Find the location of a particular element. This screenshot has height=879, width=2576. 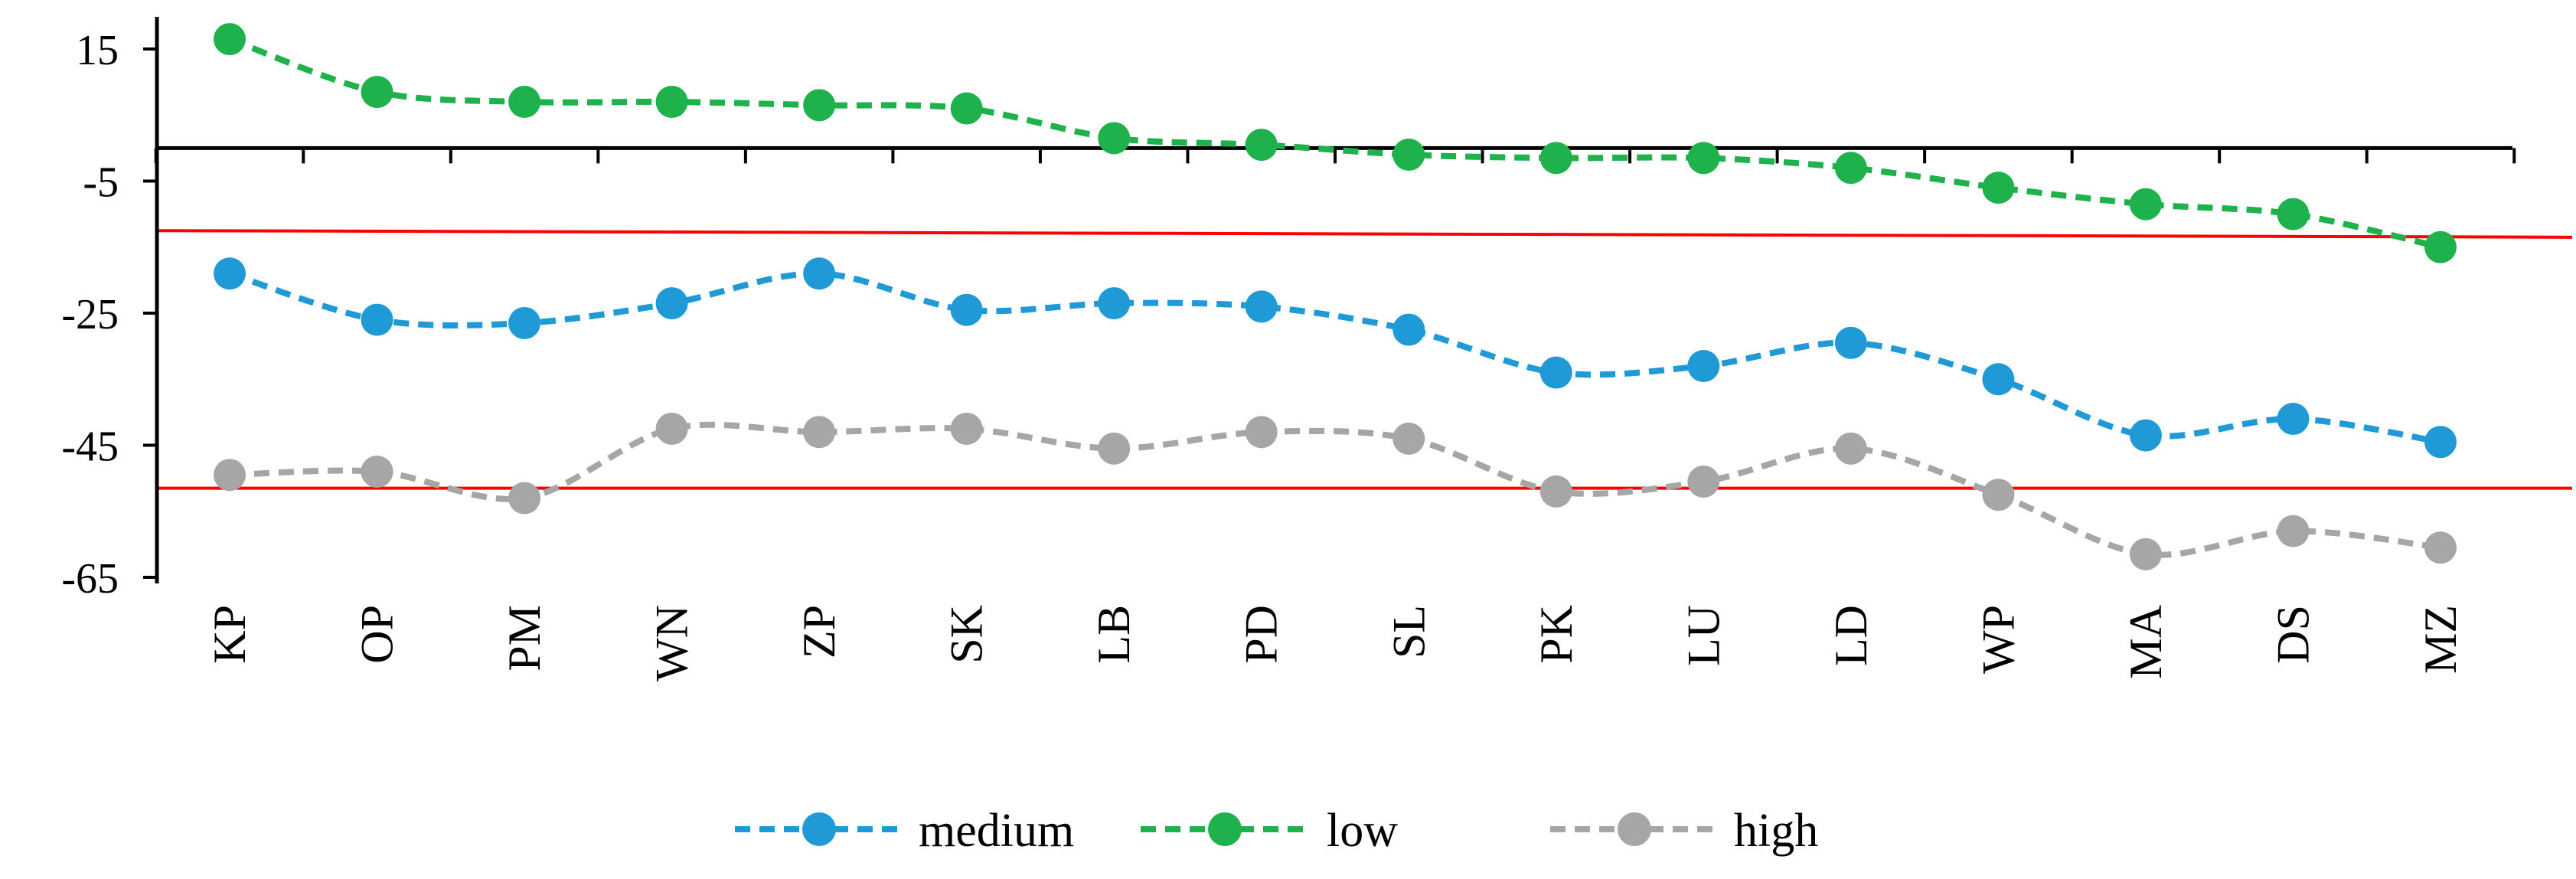

x-category-label: MA is located at coordinates (2146, 642).